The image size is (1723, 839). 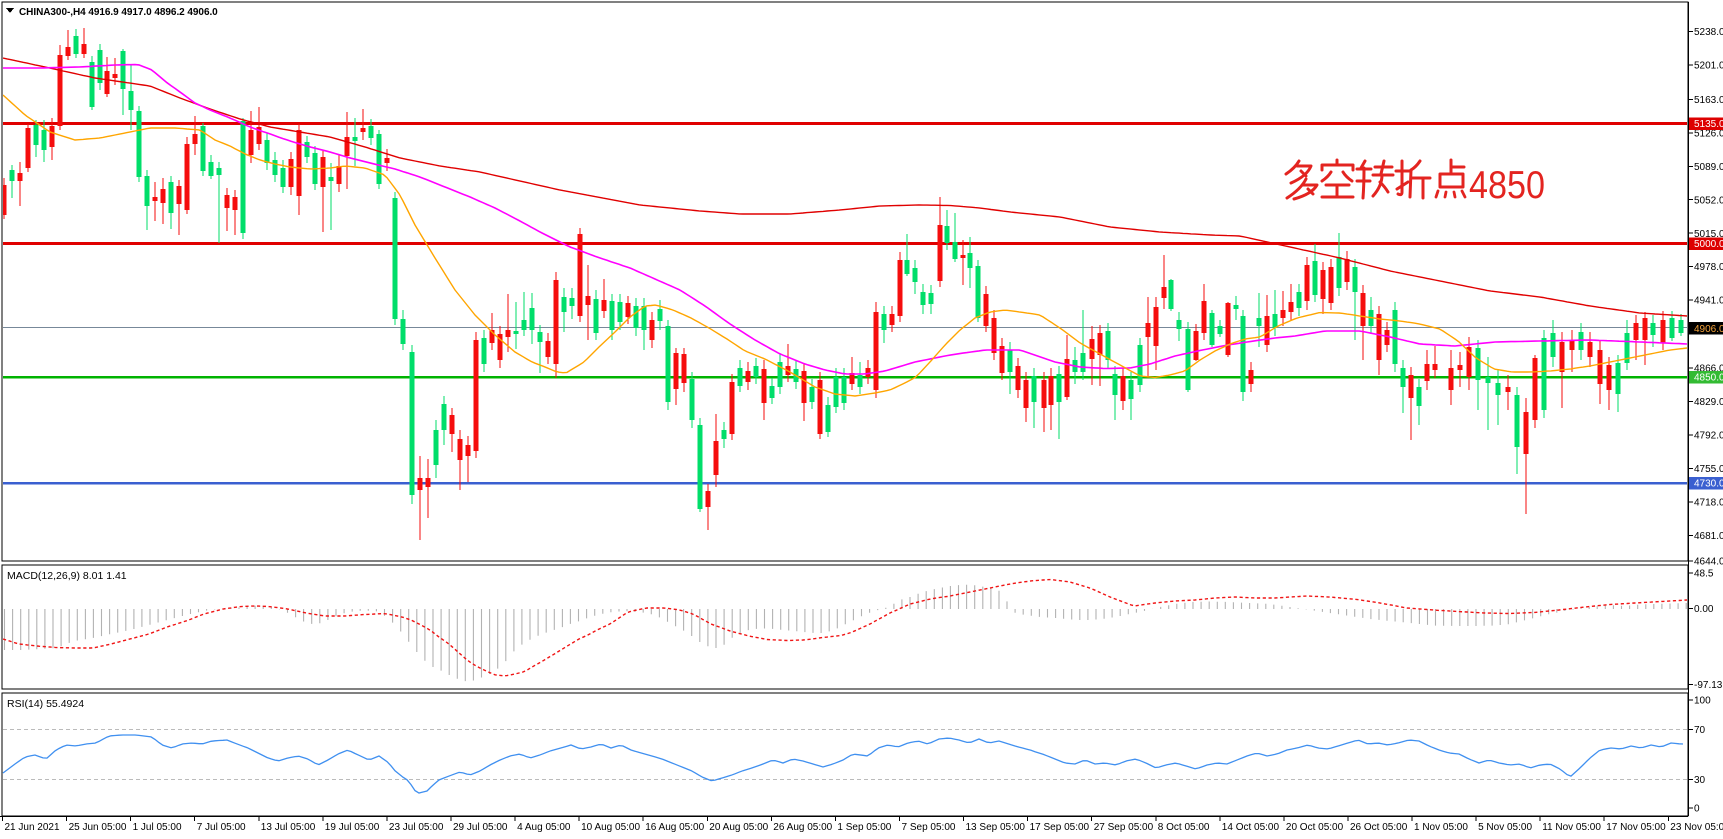 What do you see at coordinates (221, 827) in the screenshot?
I see `svg-text: 7 Jul 05:00` at bounding box center [221, 827].